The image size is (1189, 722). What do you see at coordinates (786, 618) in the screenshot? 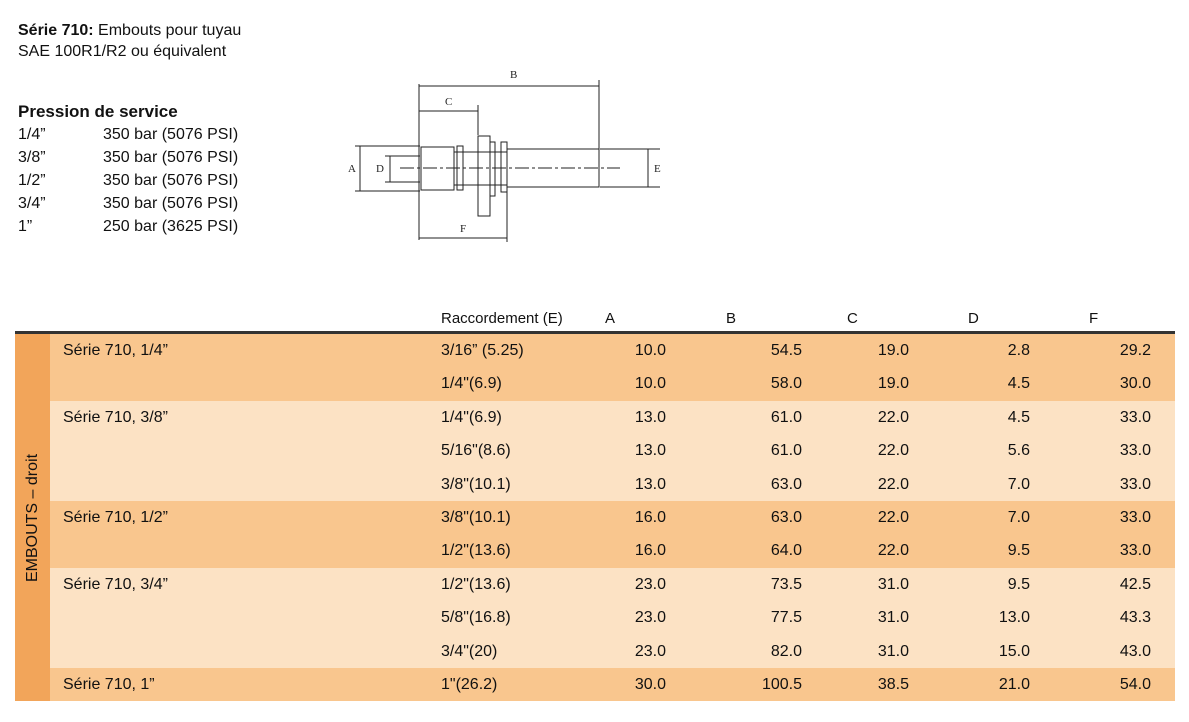
I see `cell-b: 77.5` at bounding box center [786, 618].